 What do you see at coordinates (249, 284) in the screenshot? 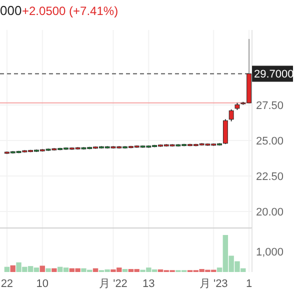
I see `x-tick-label: 1` at bounding box center [249, 284].